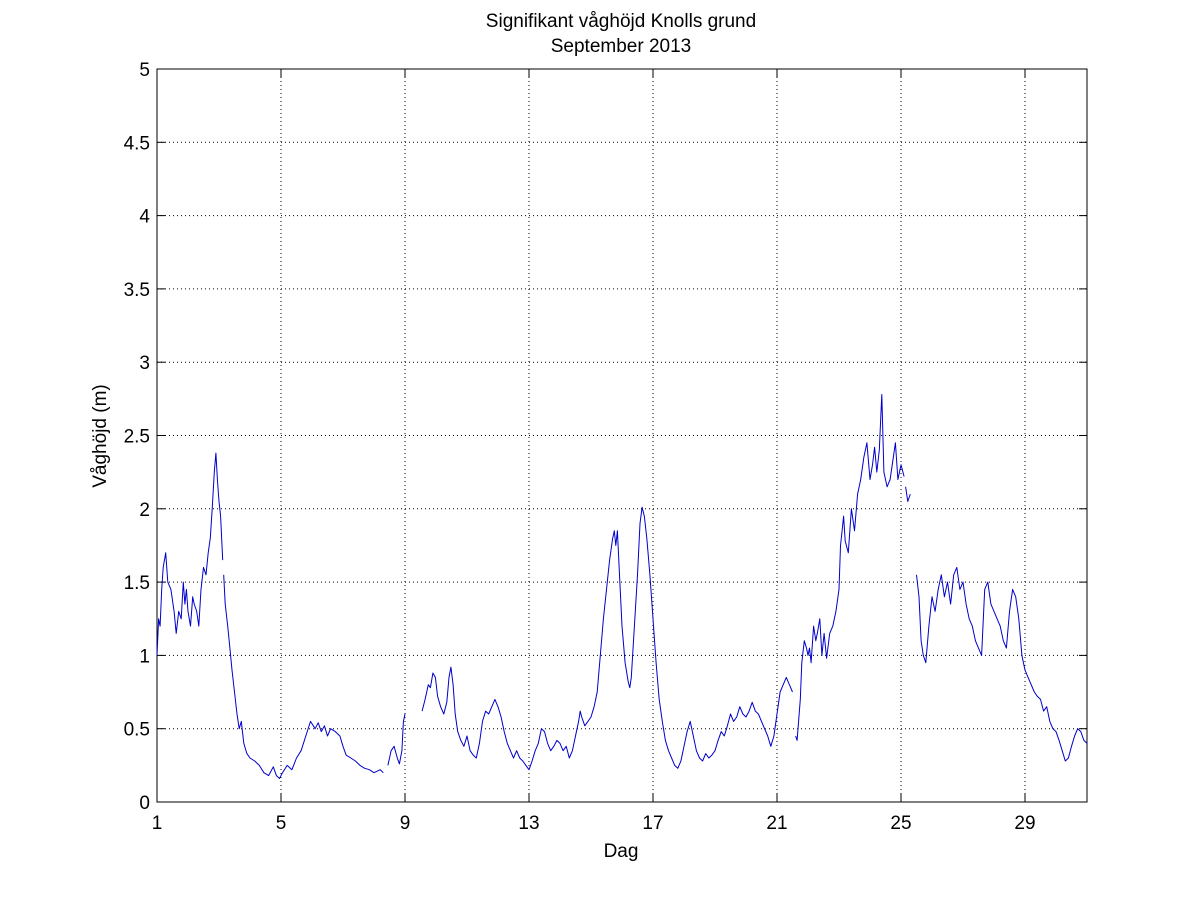 The width and height of the screenshot is (1201, 901). Describe the element at coordinates (776, 823) in the screenshot. I see `x-tick-label: 21` at that location.